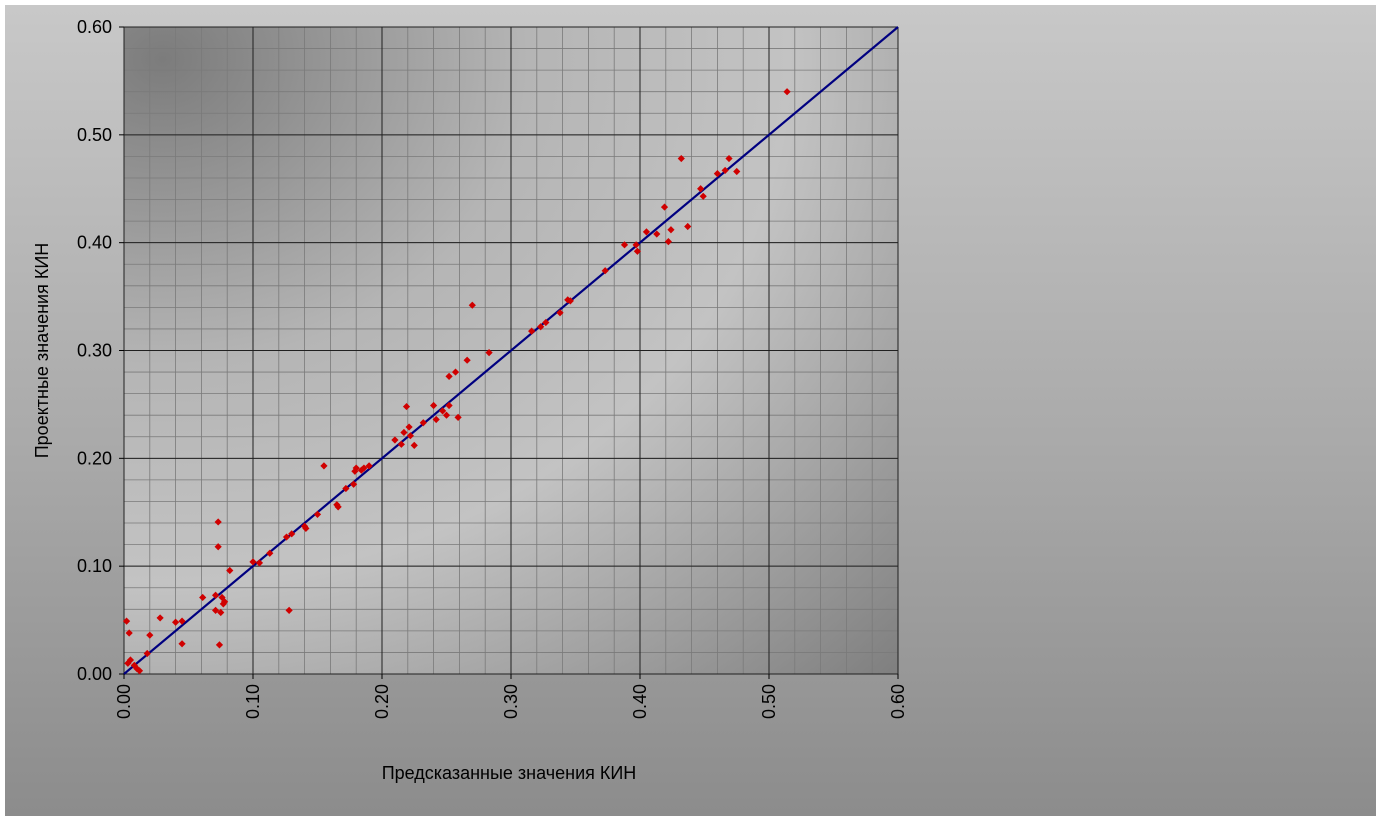 This screenshot has width=1381, height=821. I want to click on x-tick-label: 0.20, so click(382, 701).